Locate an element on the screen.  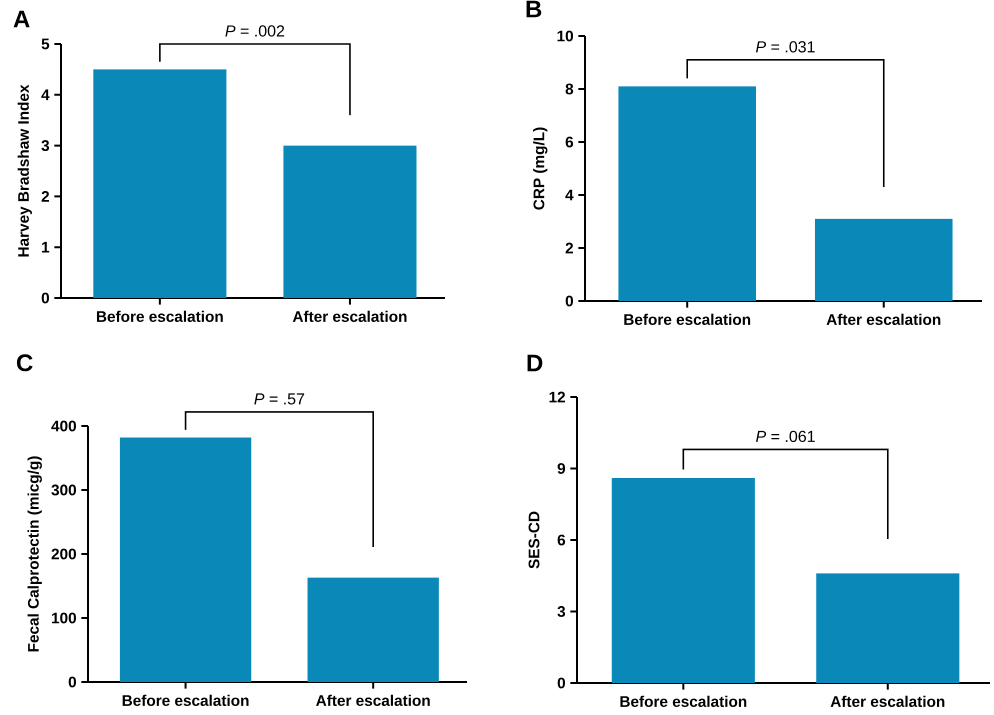
y-tick-label: 100 is located at coordinates (64, 618).